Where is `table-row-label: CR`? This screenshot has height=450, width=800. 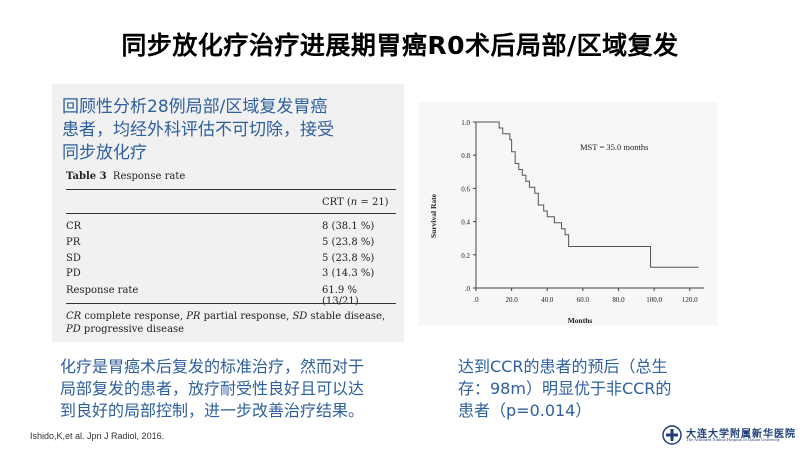 table-row-label: CR is located at coordinates (74, 226).